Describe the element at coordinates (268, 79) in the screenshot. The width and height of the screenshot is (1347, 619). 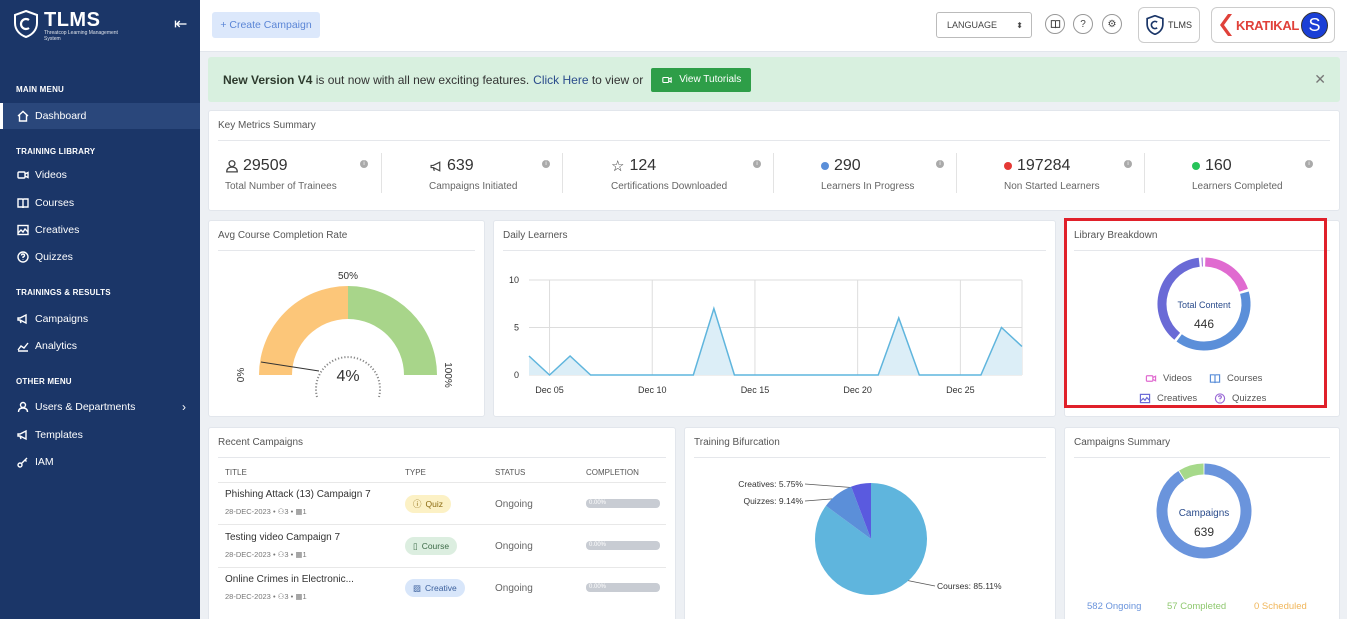
I see `banner-title: New Version V4` at that location.